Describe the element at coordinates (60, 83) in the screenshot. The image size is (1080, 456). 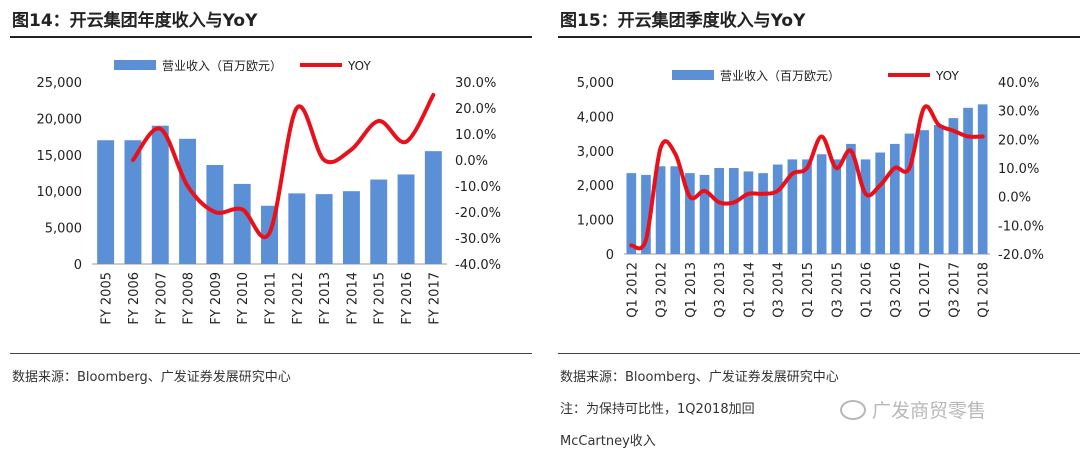
I see `y-tick-label: 25,000` at that location.